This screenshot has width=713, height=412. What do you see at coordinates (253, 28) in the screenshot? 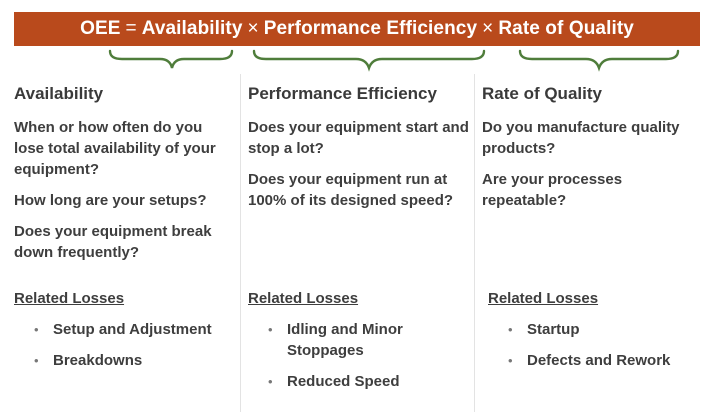
I see `multiply-sign-1: ×` at bounding box center [253, 28].